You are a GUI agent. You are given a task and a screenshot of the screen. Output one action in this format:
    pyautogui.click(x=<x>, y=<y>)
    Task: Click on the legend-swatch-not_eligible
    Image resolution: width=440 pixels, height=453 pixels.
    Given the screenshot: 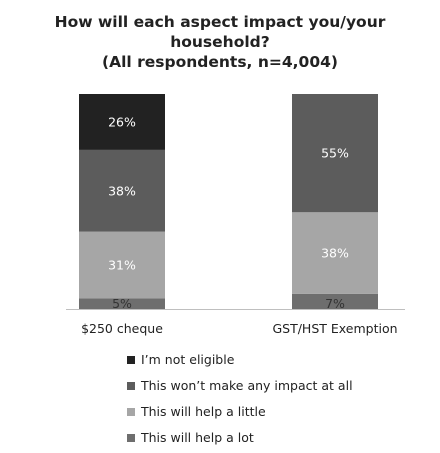 What is the action you would take?
    pyautogui.click(x=131, y=360)
    